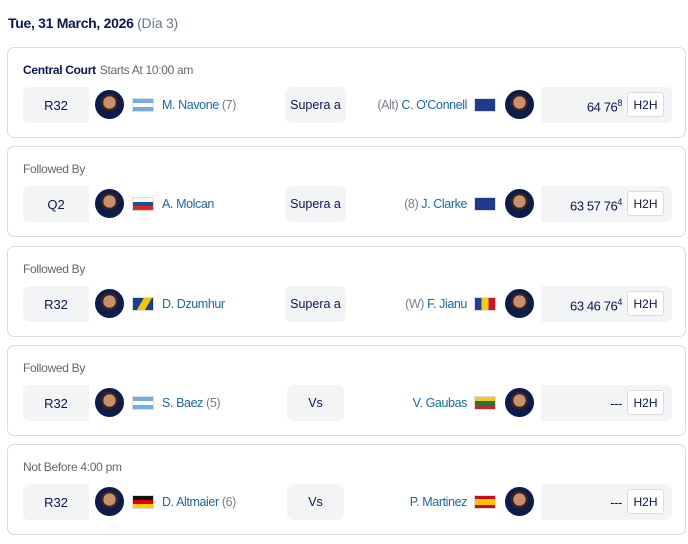 This screenshot has width=688, height=544. I want to click on bosnia-flag-icon, so click(143, 304).